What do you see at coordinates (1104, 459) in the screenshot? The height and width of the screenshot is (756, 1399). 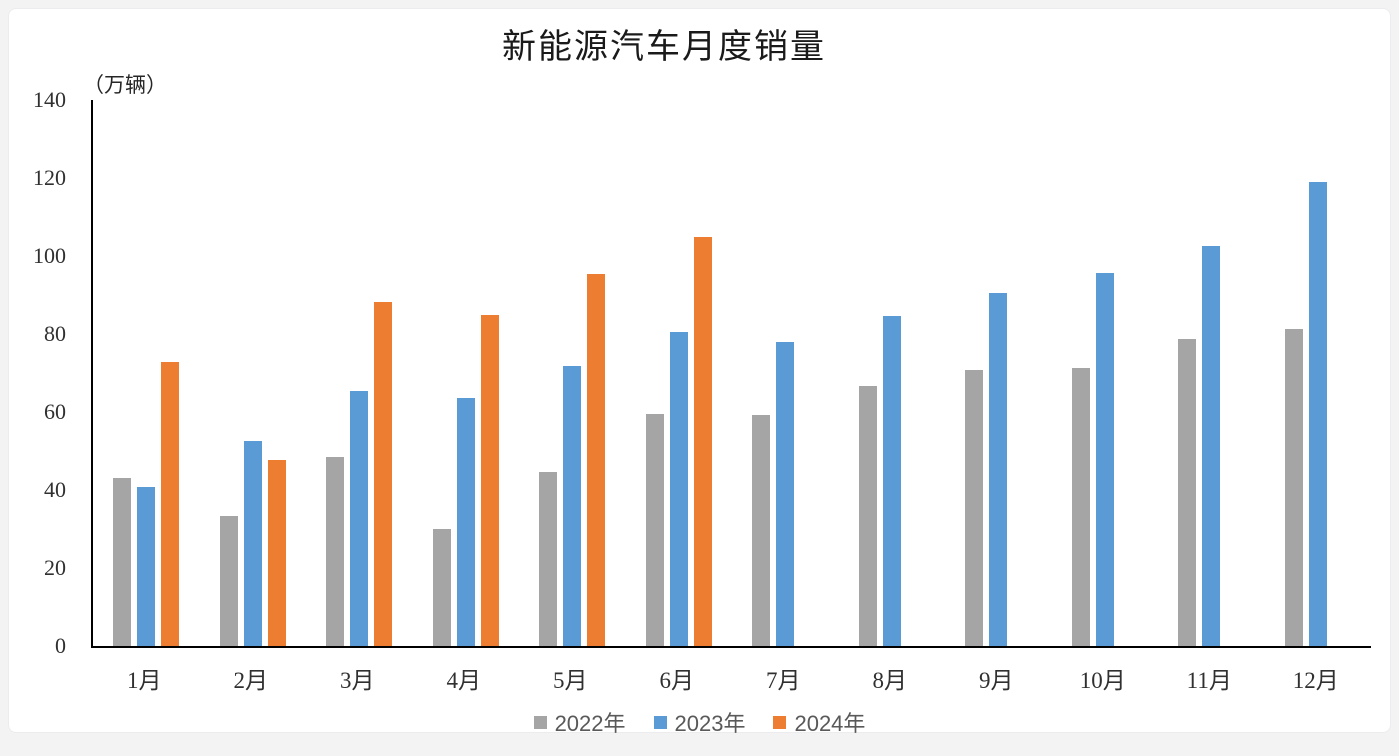 I see `bar-2023年-10月` at bounding box center [1104, 459].